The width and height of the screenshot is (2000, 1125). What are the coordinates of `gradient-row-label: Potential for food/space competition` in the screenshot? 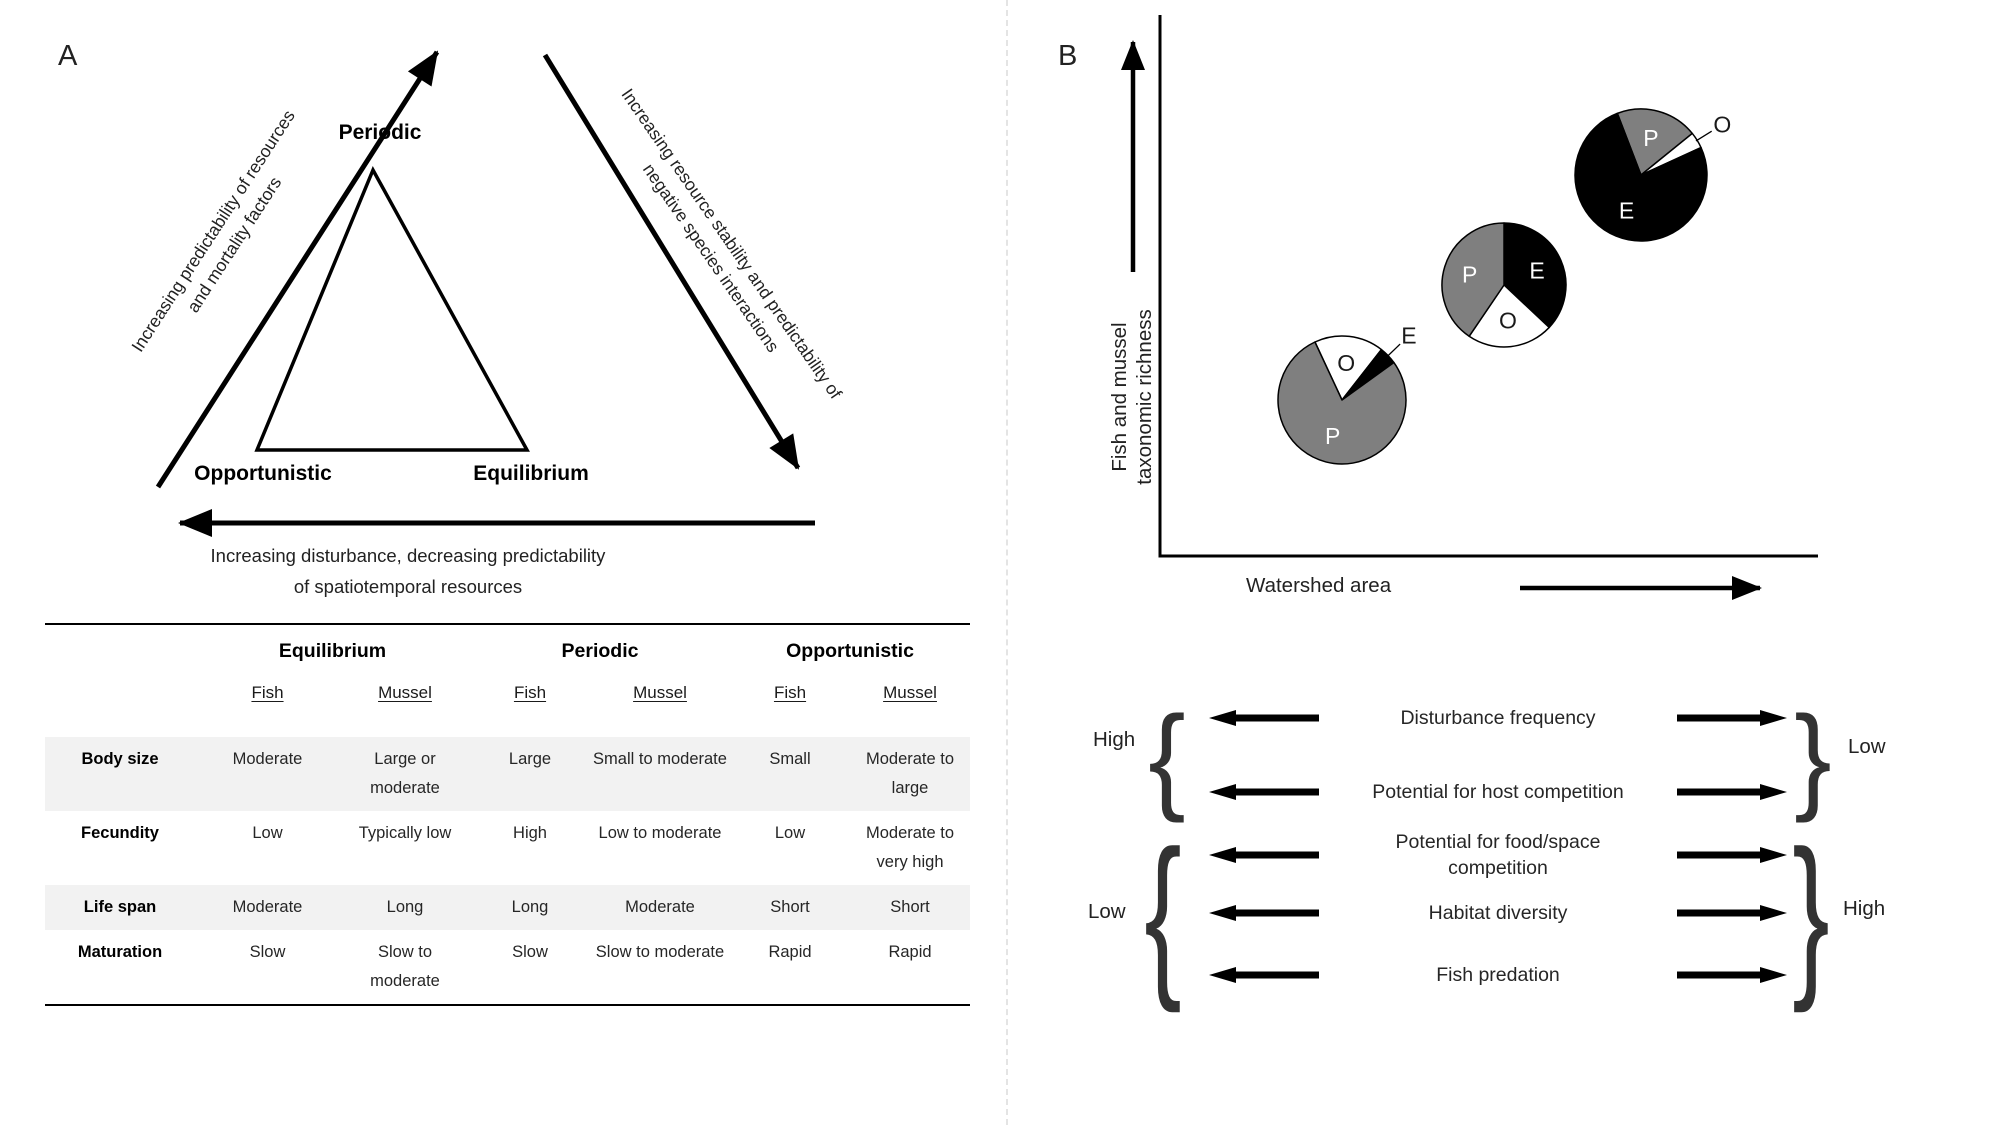 It's located at (1498, 855).